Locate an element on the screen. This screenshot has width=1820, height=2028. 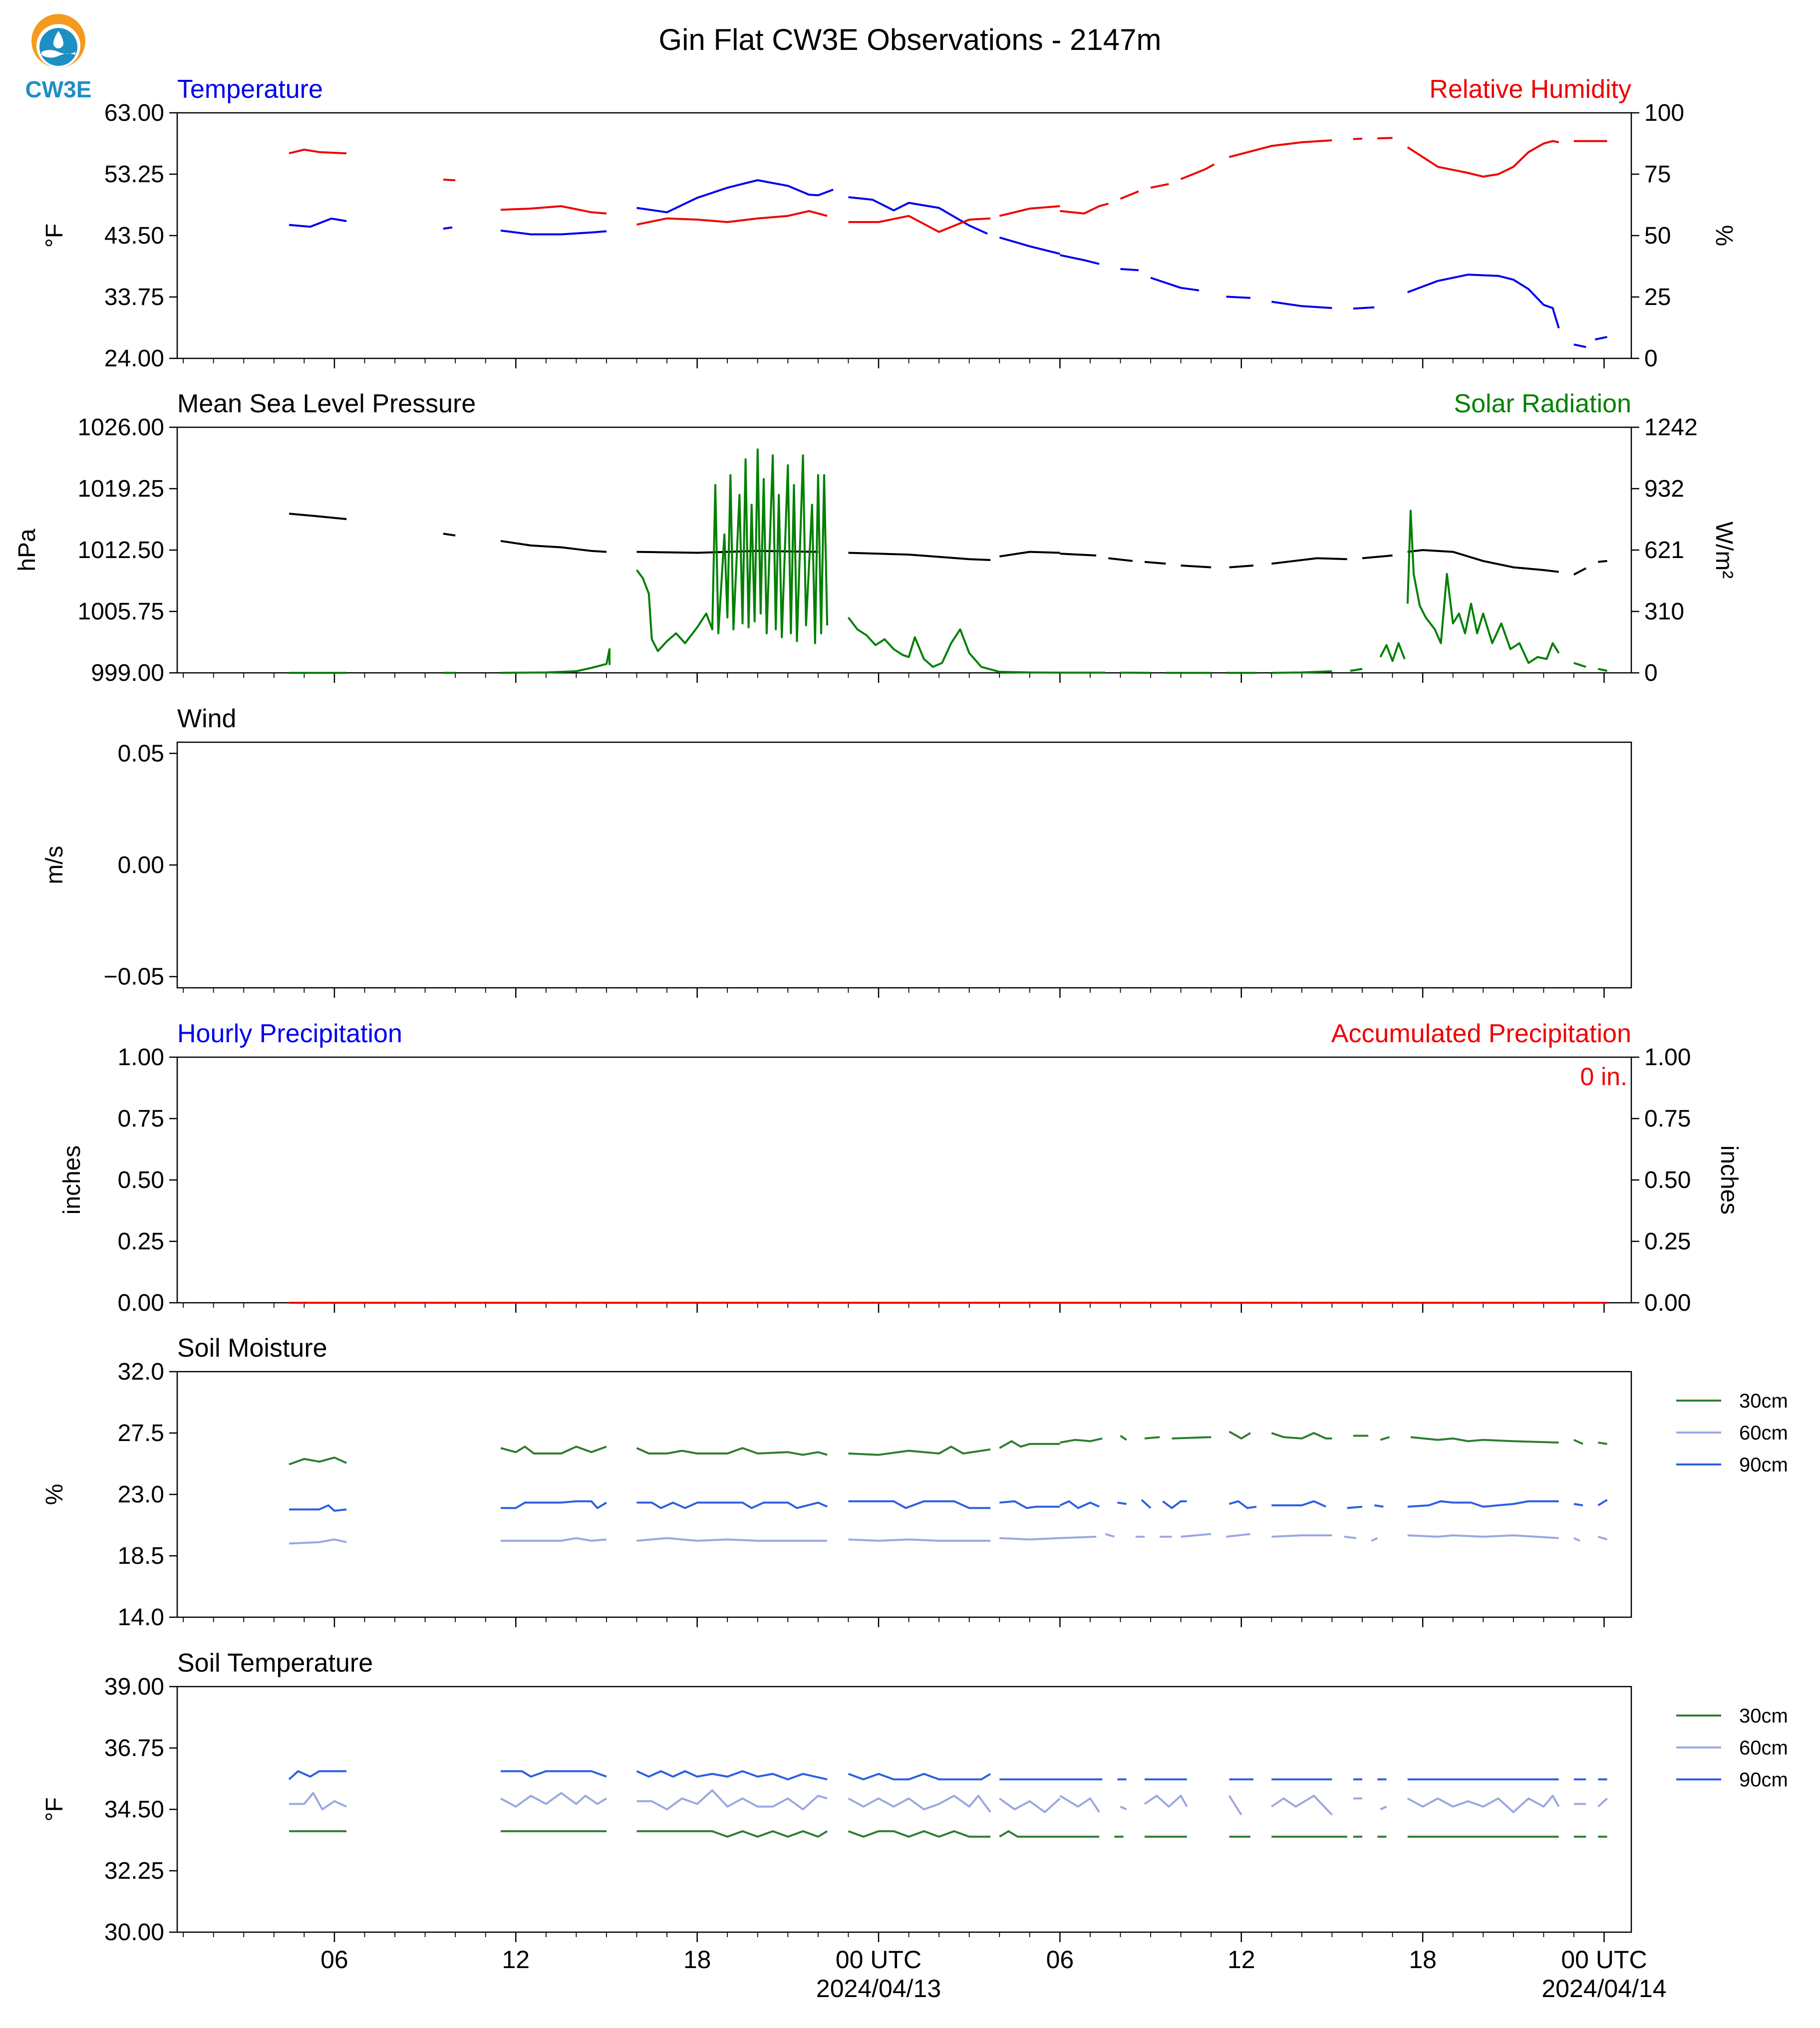
precip-ytick-label: 0.75 is located at coordinates (141, 1119).